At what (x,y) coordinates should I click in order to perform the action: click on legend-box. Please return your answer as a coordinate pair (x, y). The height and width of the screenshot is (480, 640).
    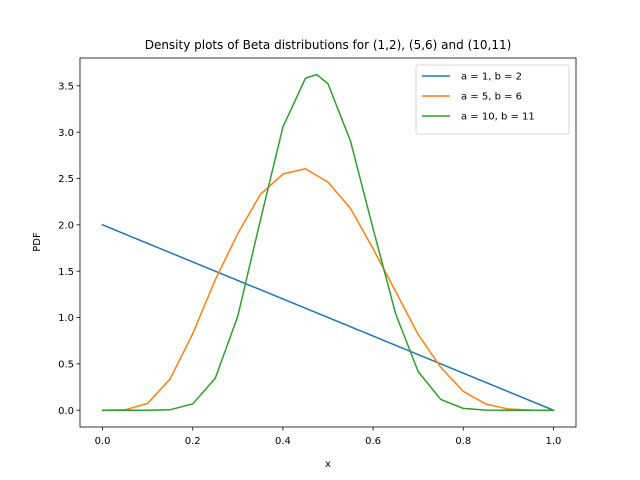
    Looking at the image, I should click on (492, 99).